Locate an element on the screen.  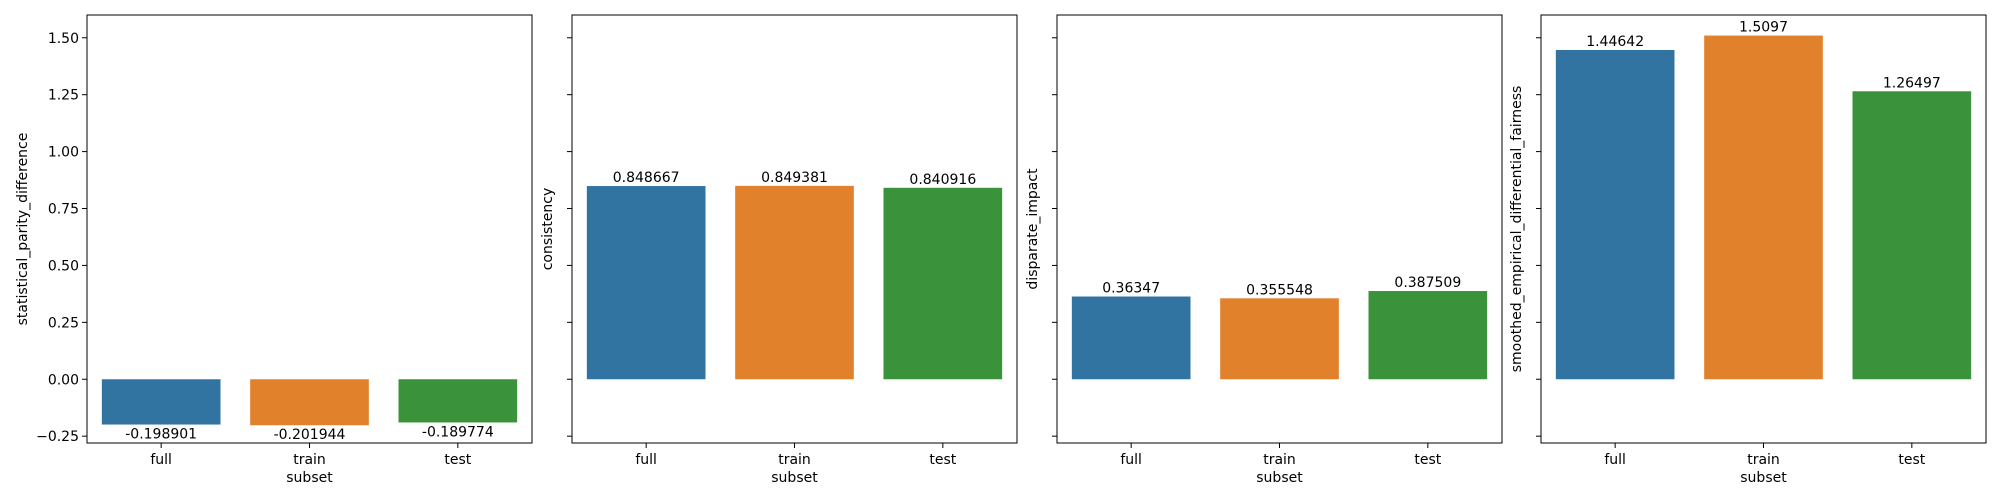
data-label-train: 0.849381 is located at coordinates (794, 178).